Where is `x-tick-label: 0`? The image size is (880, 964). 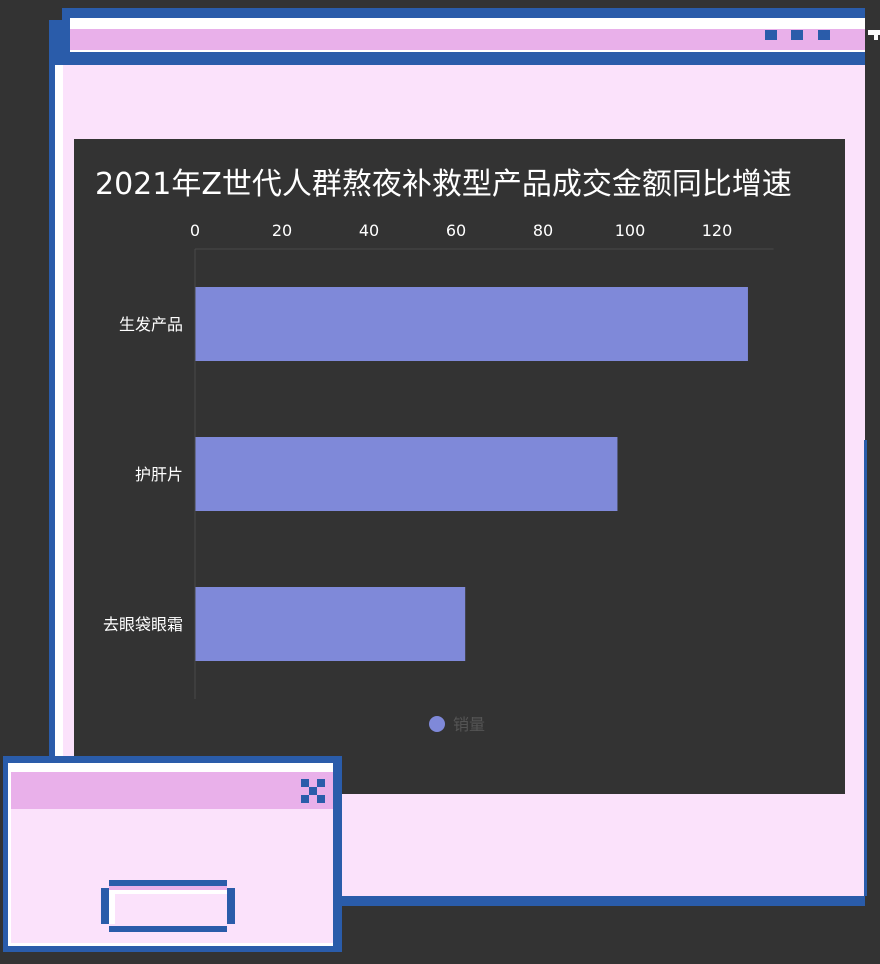
x-tick-label: 0 is located at coordinates (195, 230).